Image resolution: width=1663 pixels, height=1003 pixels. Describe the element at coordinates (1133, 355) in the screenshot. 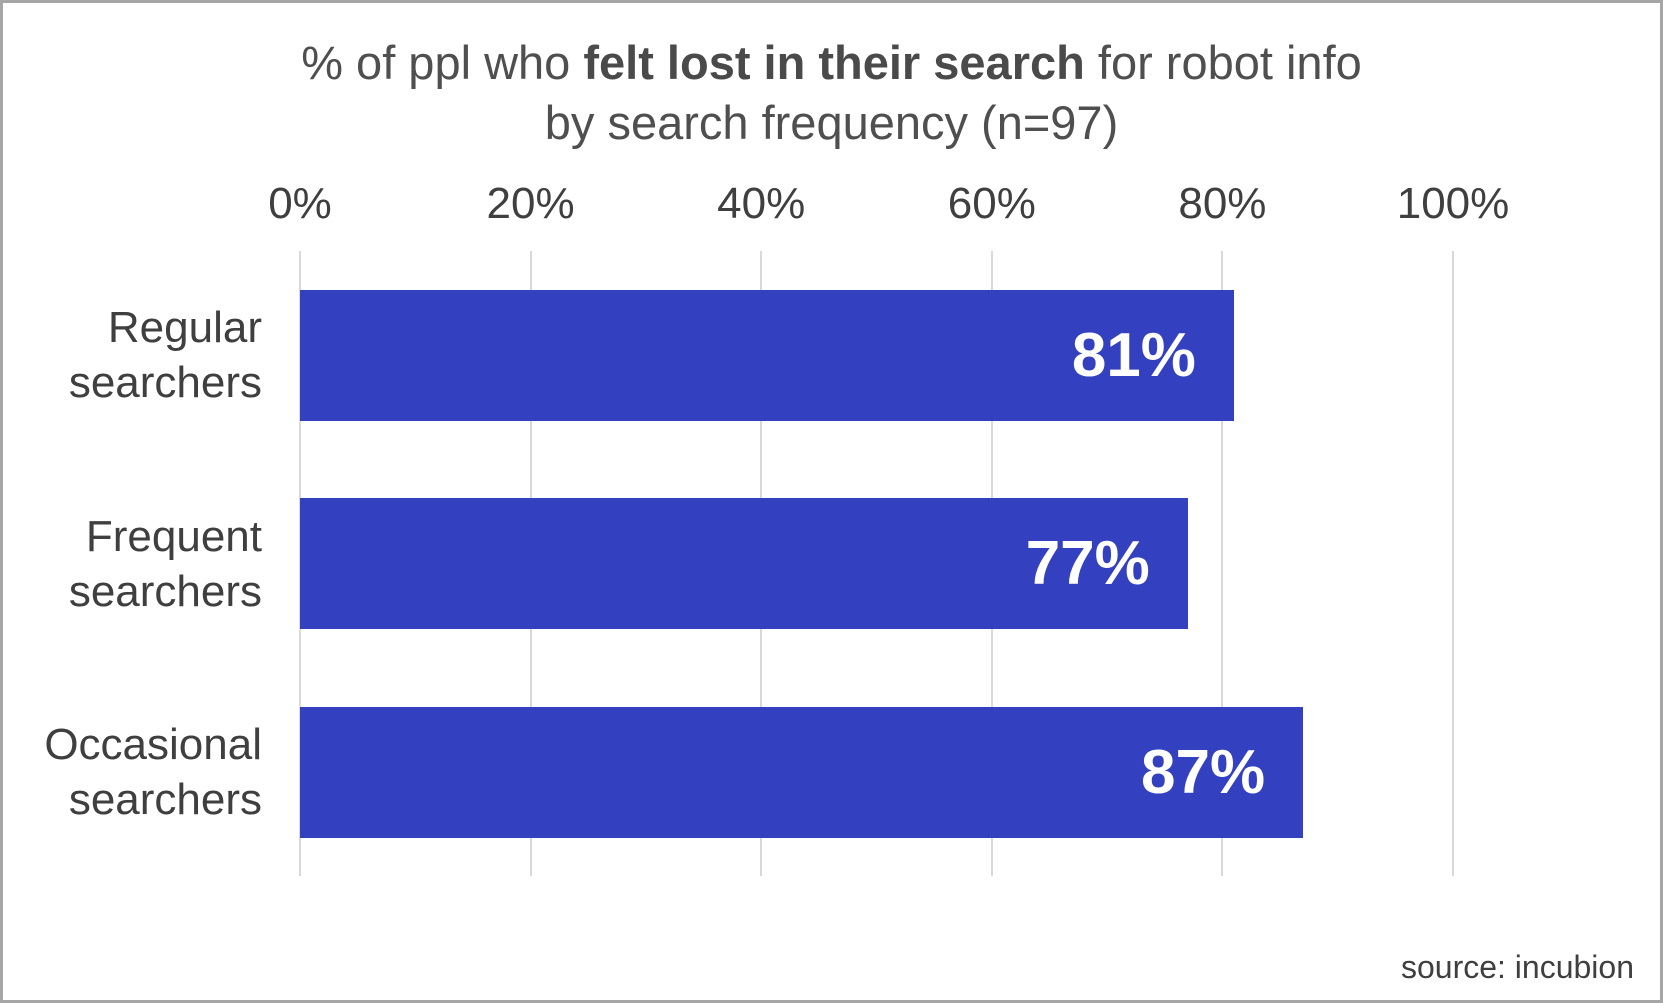

I see `bar-value-label: 81%` at that location.